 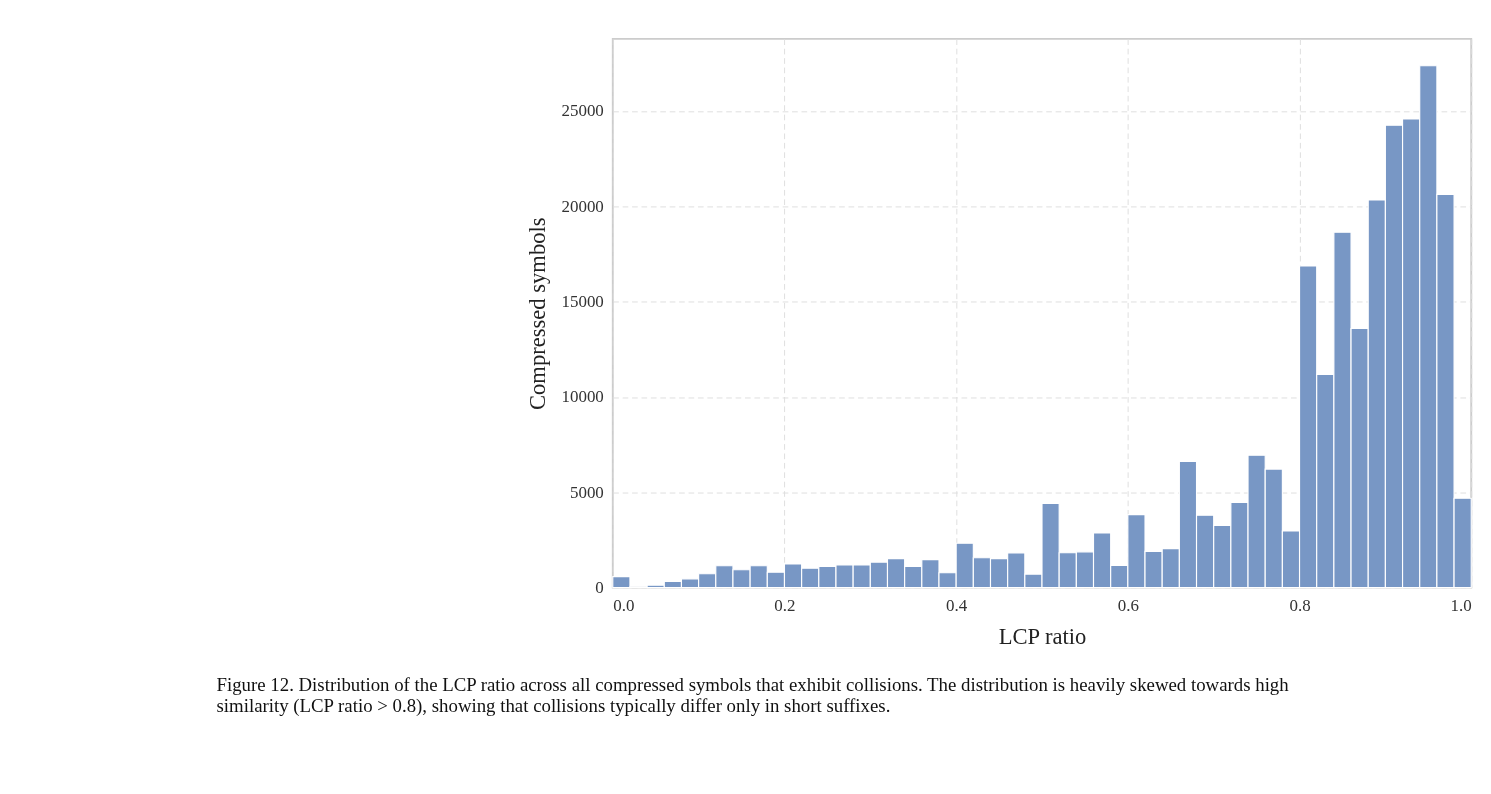 I want to click on y-tick-label: 20000, so click(x=582, y=206).